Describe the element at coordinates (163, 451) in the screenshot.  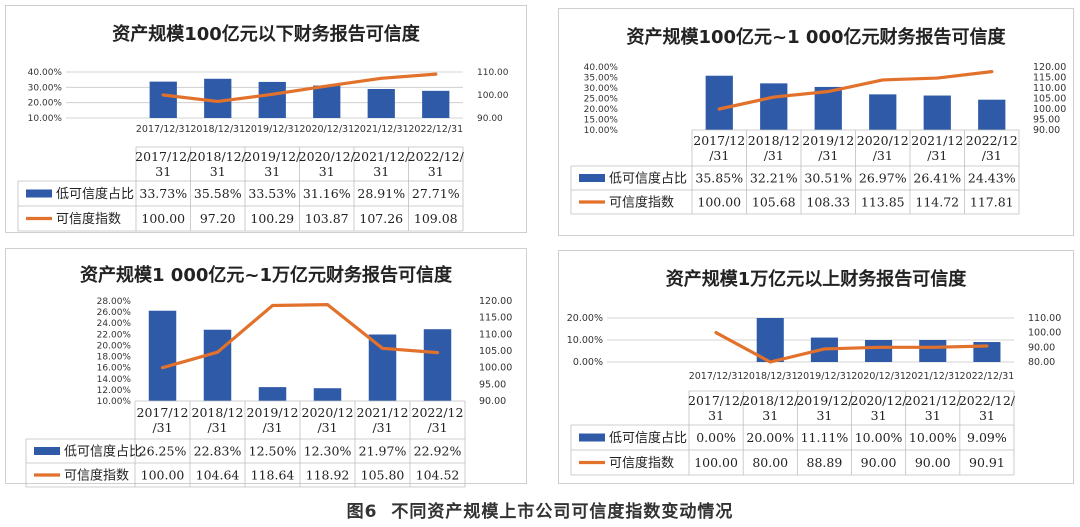
I see `table-value-cell: 26.25%` at that location.